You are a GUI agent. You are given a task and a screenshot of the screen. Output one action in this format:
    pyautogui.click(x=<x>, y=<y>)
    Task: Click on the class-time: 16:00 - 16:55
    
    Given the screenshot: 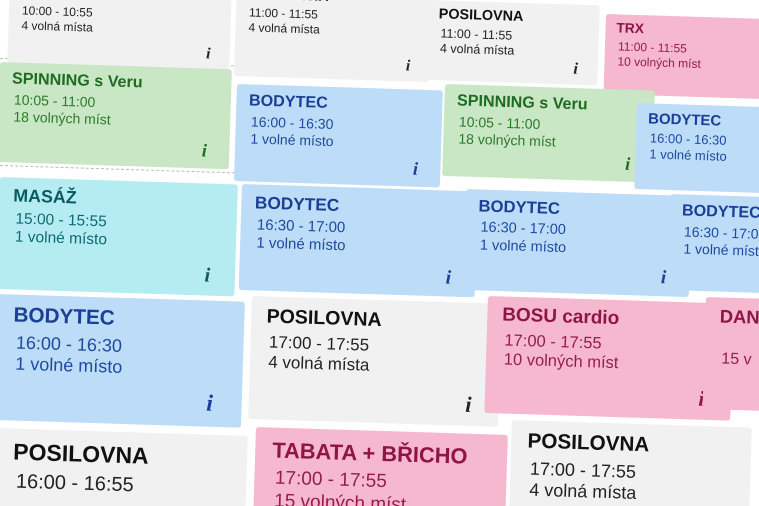 What is the action you would take?
    pyautogui.click(x=75, y=483)
    